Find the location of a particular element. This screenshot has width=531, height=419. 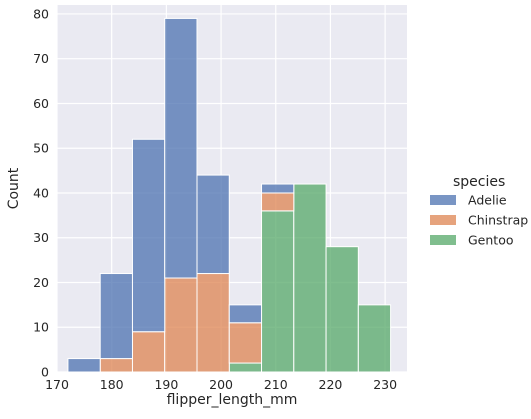

x-tick-label: 170 is located at coordinates (57, 384).